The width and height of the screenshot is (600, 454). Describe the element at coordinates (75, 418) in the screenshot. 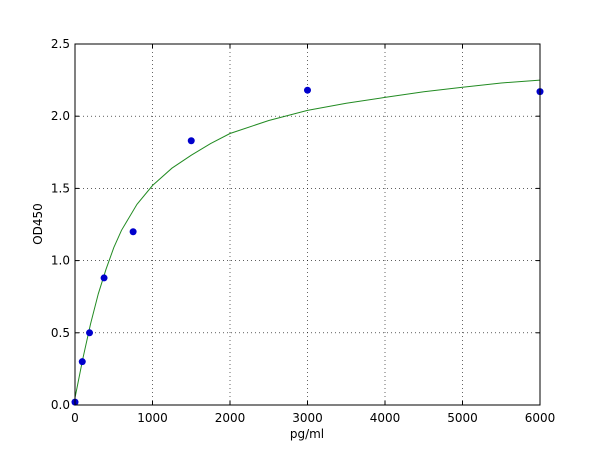

I see `x-tick-label: 0` at that location.